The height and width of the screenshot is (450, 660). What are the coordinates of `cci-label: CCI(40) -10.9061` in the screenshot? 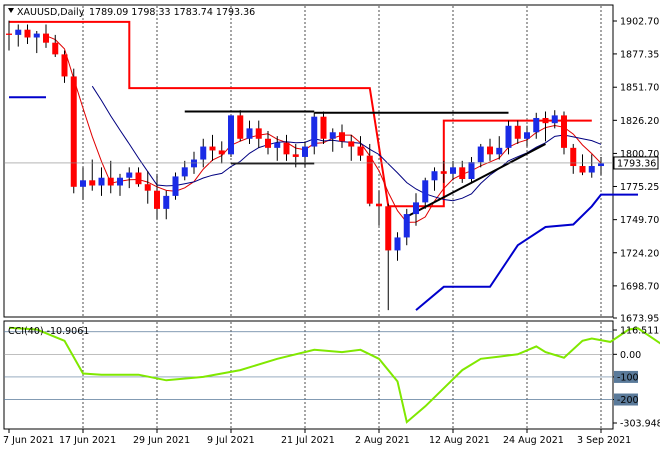 It's located at (48, 331).